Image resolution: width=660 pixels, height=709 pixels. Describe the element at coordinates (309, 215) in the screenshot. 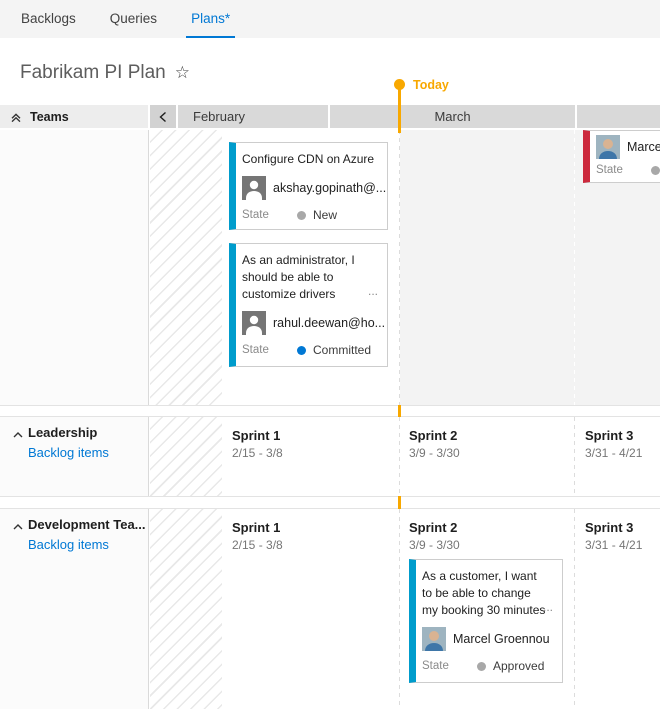

I see `card-state-row: State New` at that location.